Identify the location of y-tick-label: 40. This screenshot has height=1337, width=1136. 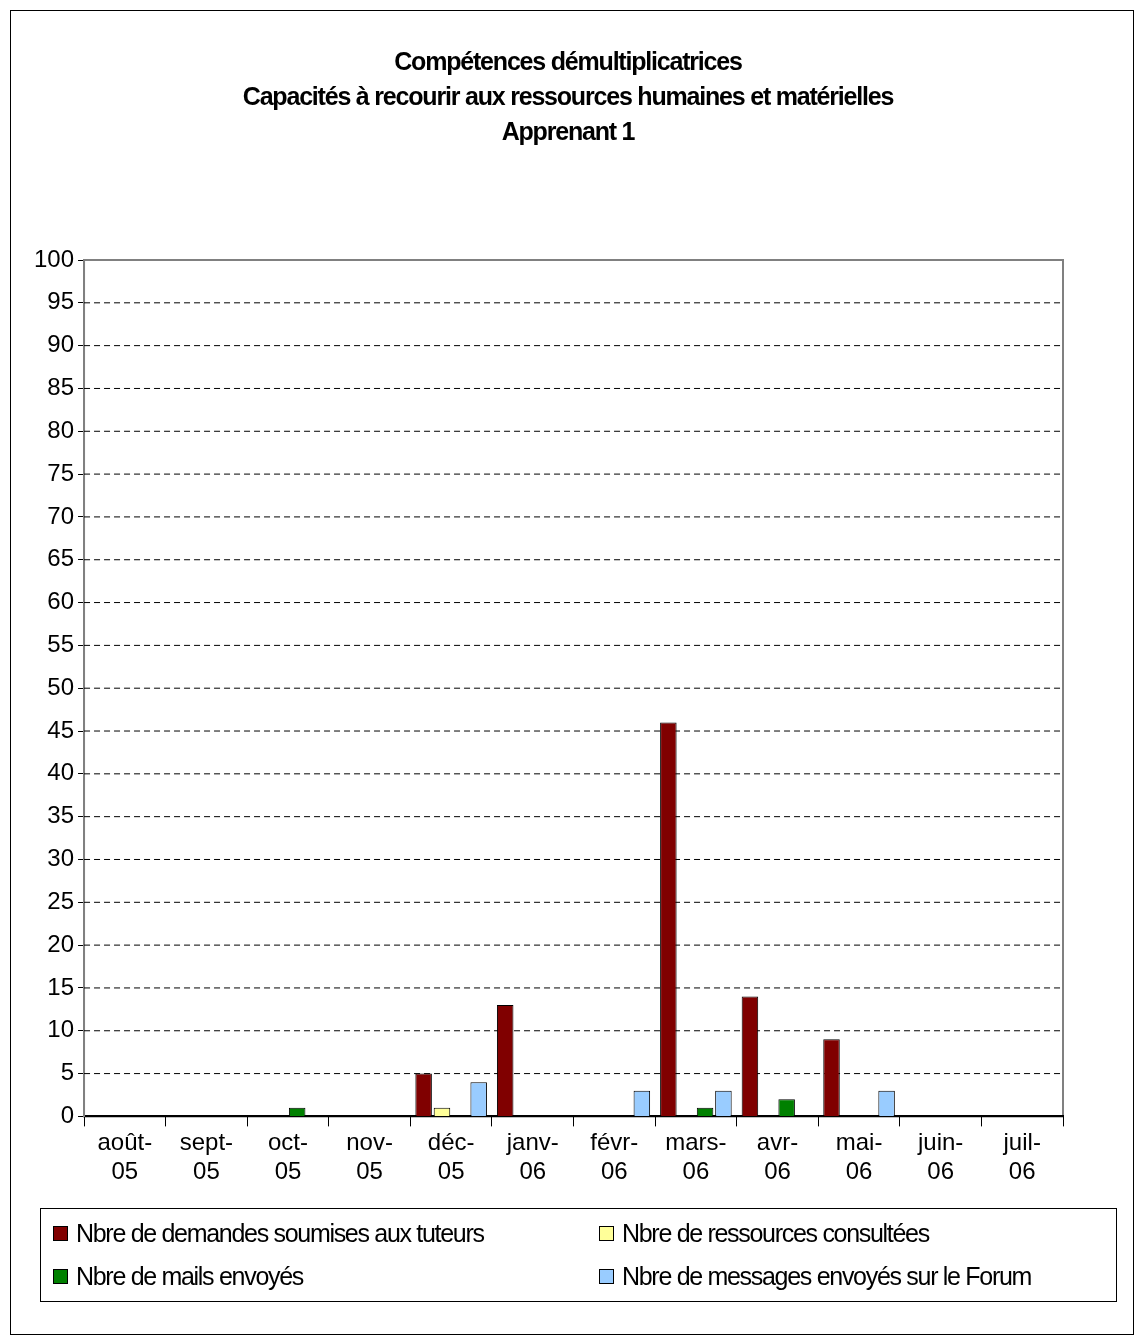
(61, 772).